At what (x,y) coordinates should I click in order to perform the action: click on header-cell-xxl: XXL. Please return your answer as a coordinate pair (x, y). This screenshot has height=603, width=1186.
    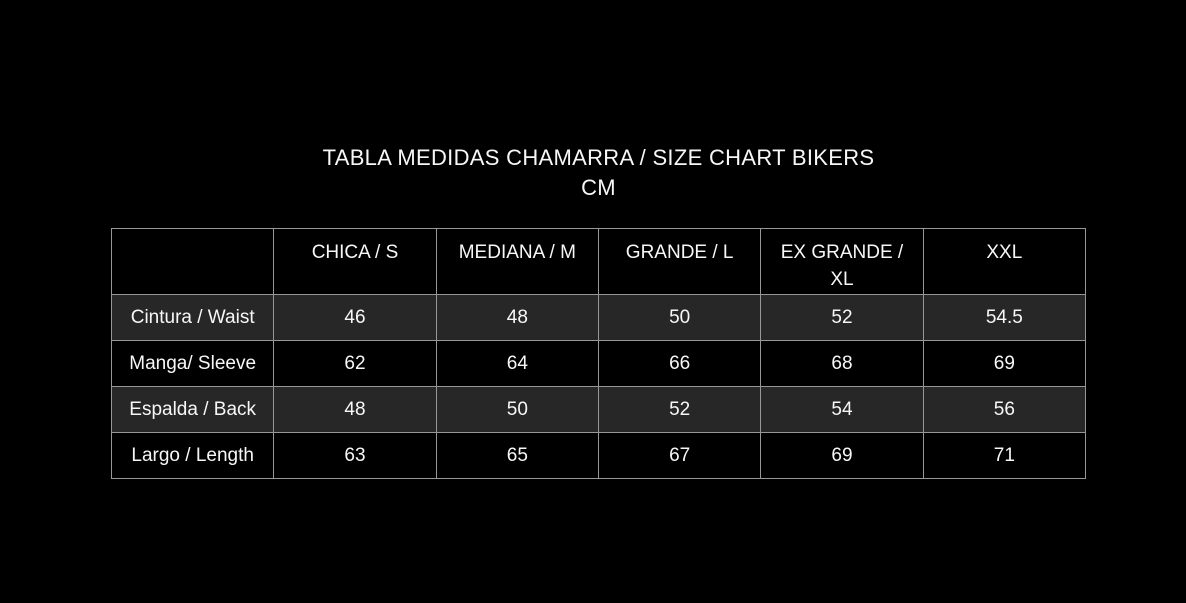
    Looking at the image, I should click on (1004, 261).